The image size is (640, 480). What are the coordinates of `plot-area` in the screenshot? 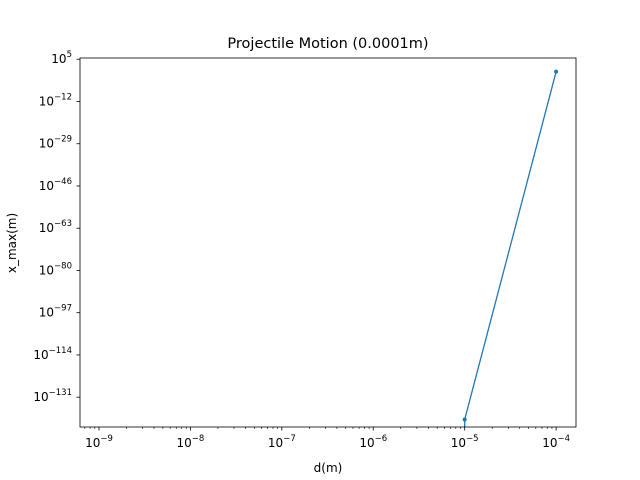 It's located at (510, 248).